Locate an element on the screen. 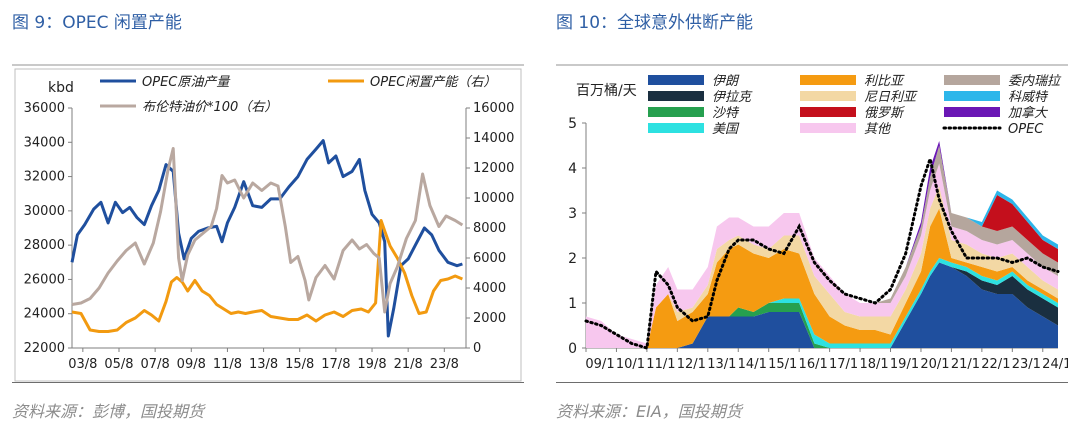 The image size is (1080, 426). left-legend-label: OPEC原油产量 is located at coordinates (186, 82).